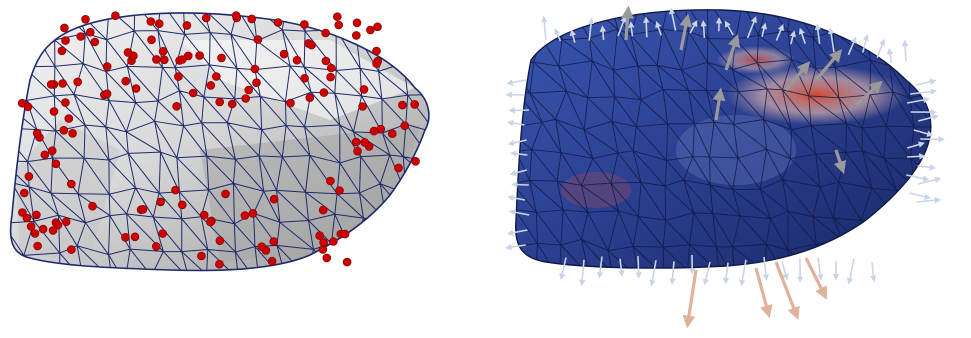  I want to click on highlight-facet, so click(297, 80).